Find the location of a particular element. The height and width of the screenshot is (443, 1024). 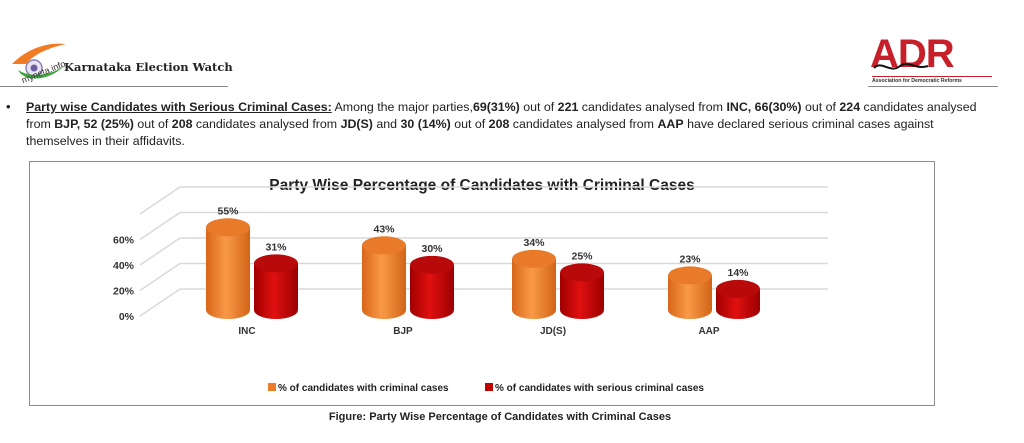

bar-criminal-inc: 55% is located at coordinates (228, 262).